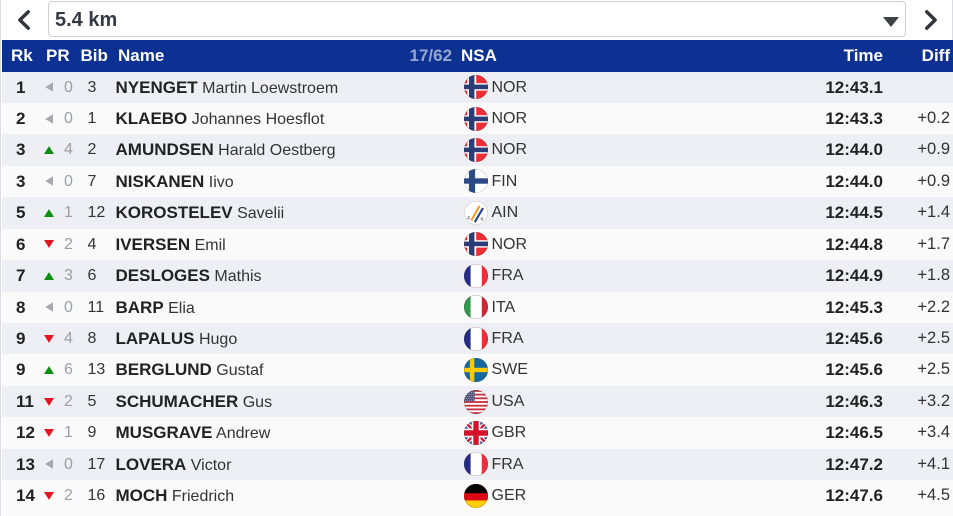 The width and height of the screenshot is (953, 516). Describe the element at coordinates (468, 217) in the screenshot. I see `svg-text: F` at that location.